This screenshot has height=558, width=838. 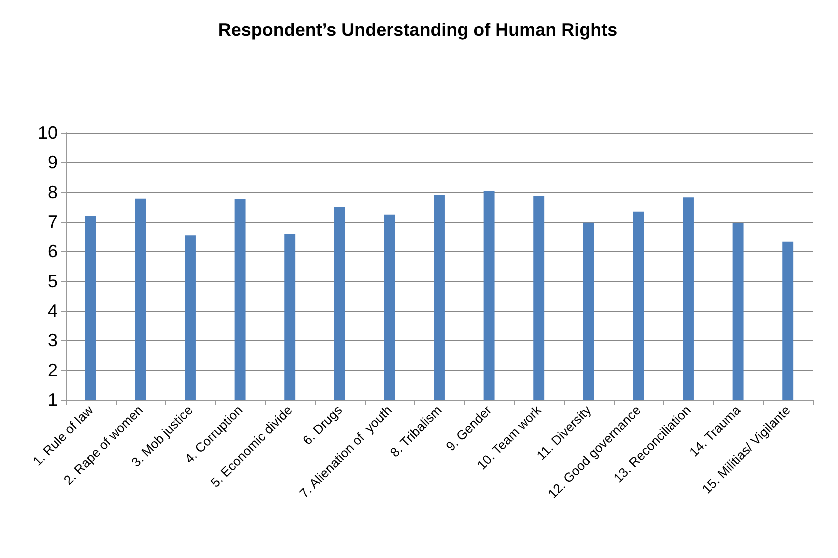 What do you see at coordinates (53, 340) in the screenshot?
I see `y-tick-label: 3` at bounding box center [53, 340].